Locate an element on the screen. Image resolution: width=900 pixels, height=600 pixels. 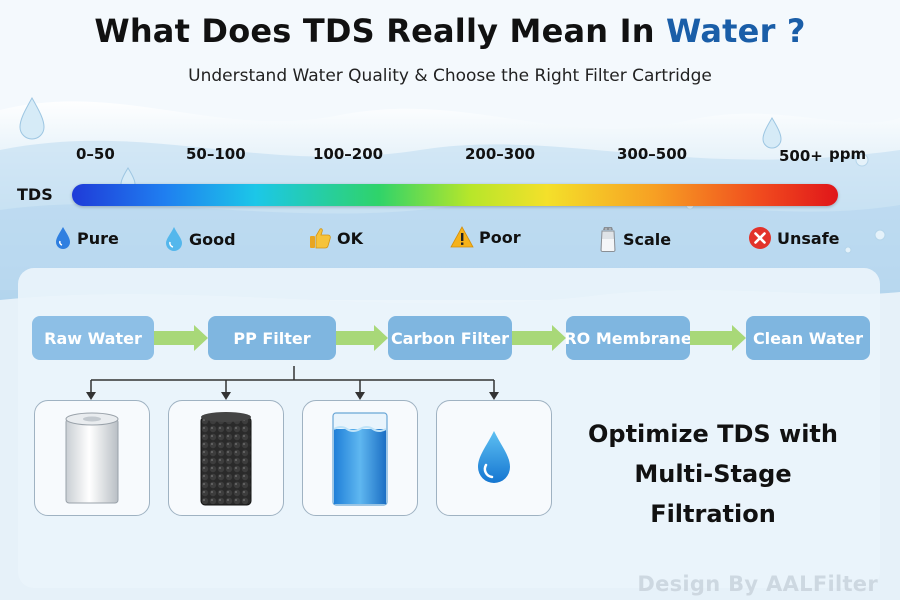
tds-unit-label: ppm is located at coordinates (848, 154).